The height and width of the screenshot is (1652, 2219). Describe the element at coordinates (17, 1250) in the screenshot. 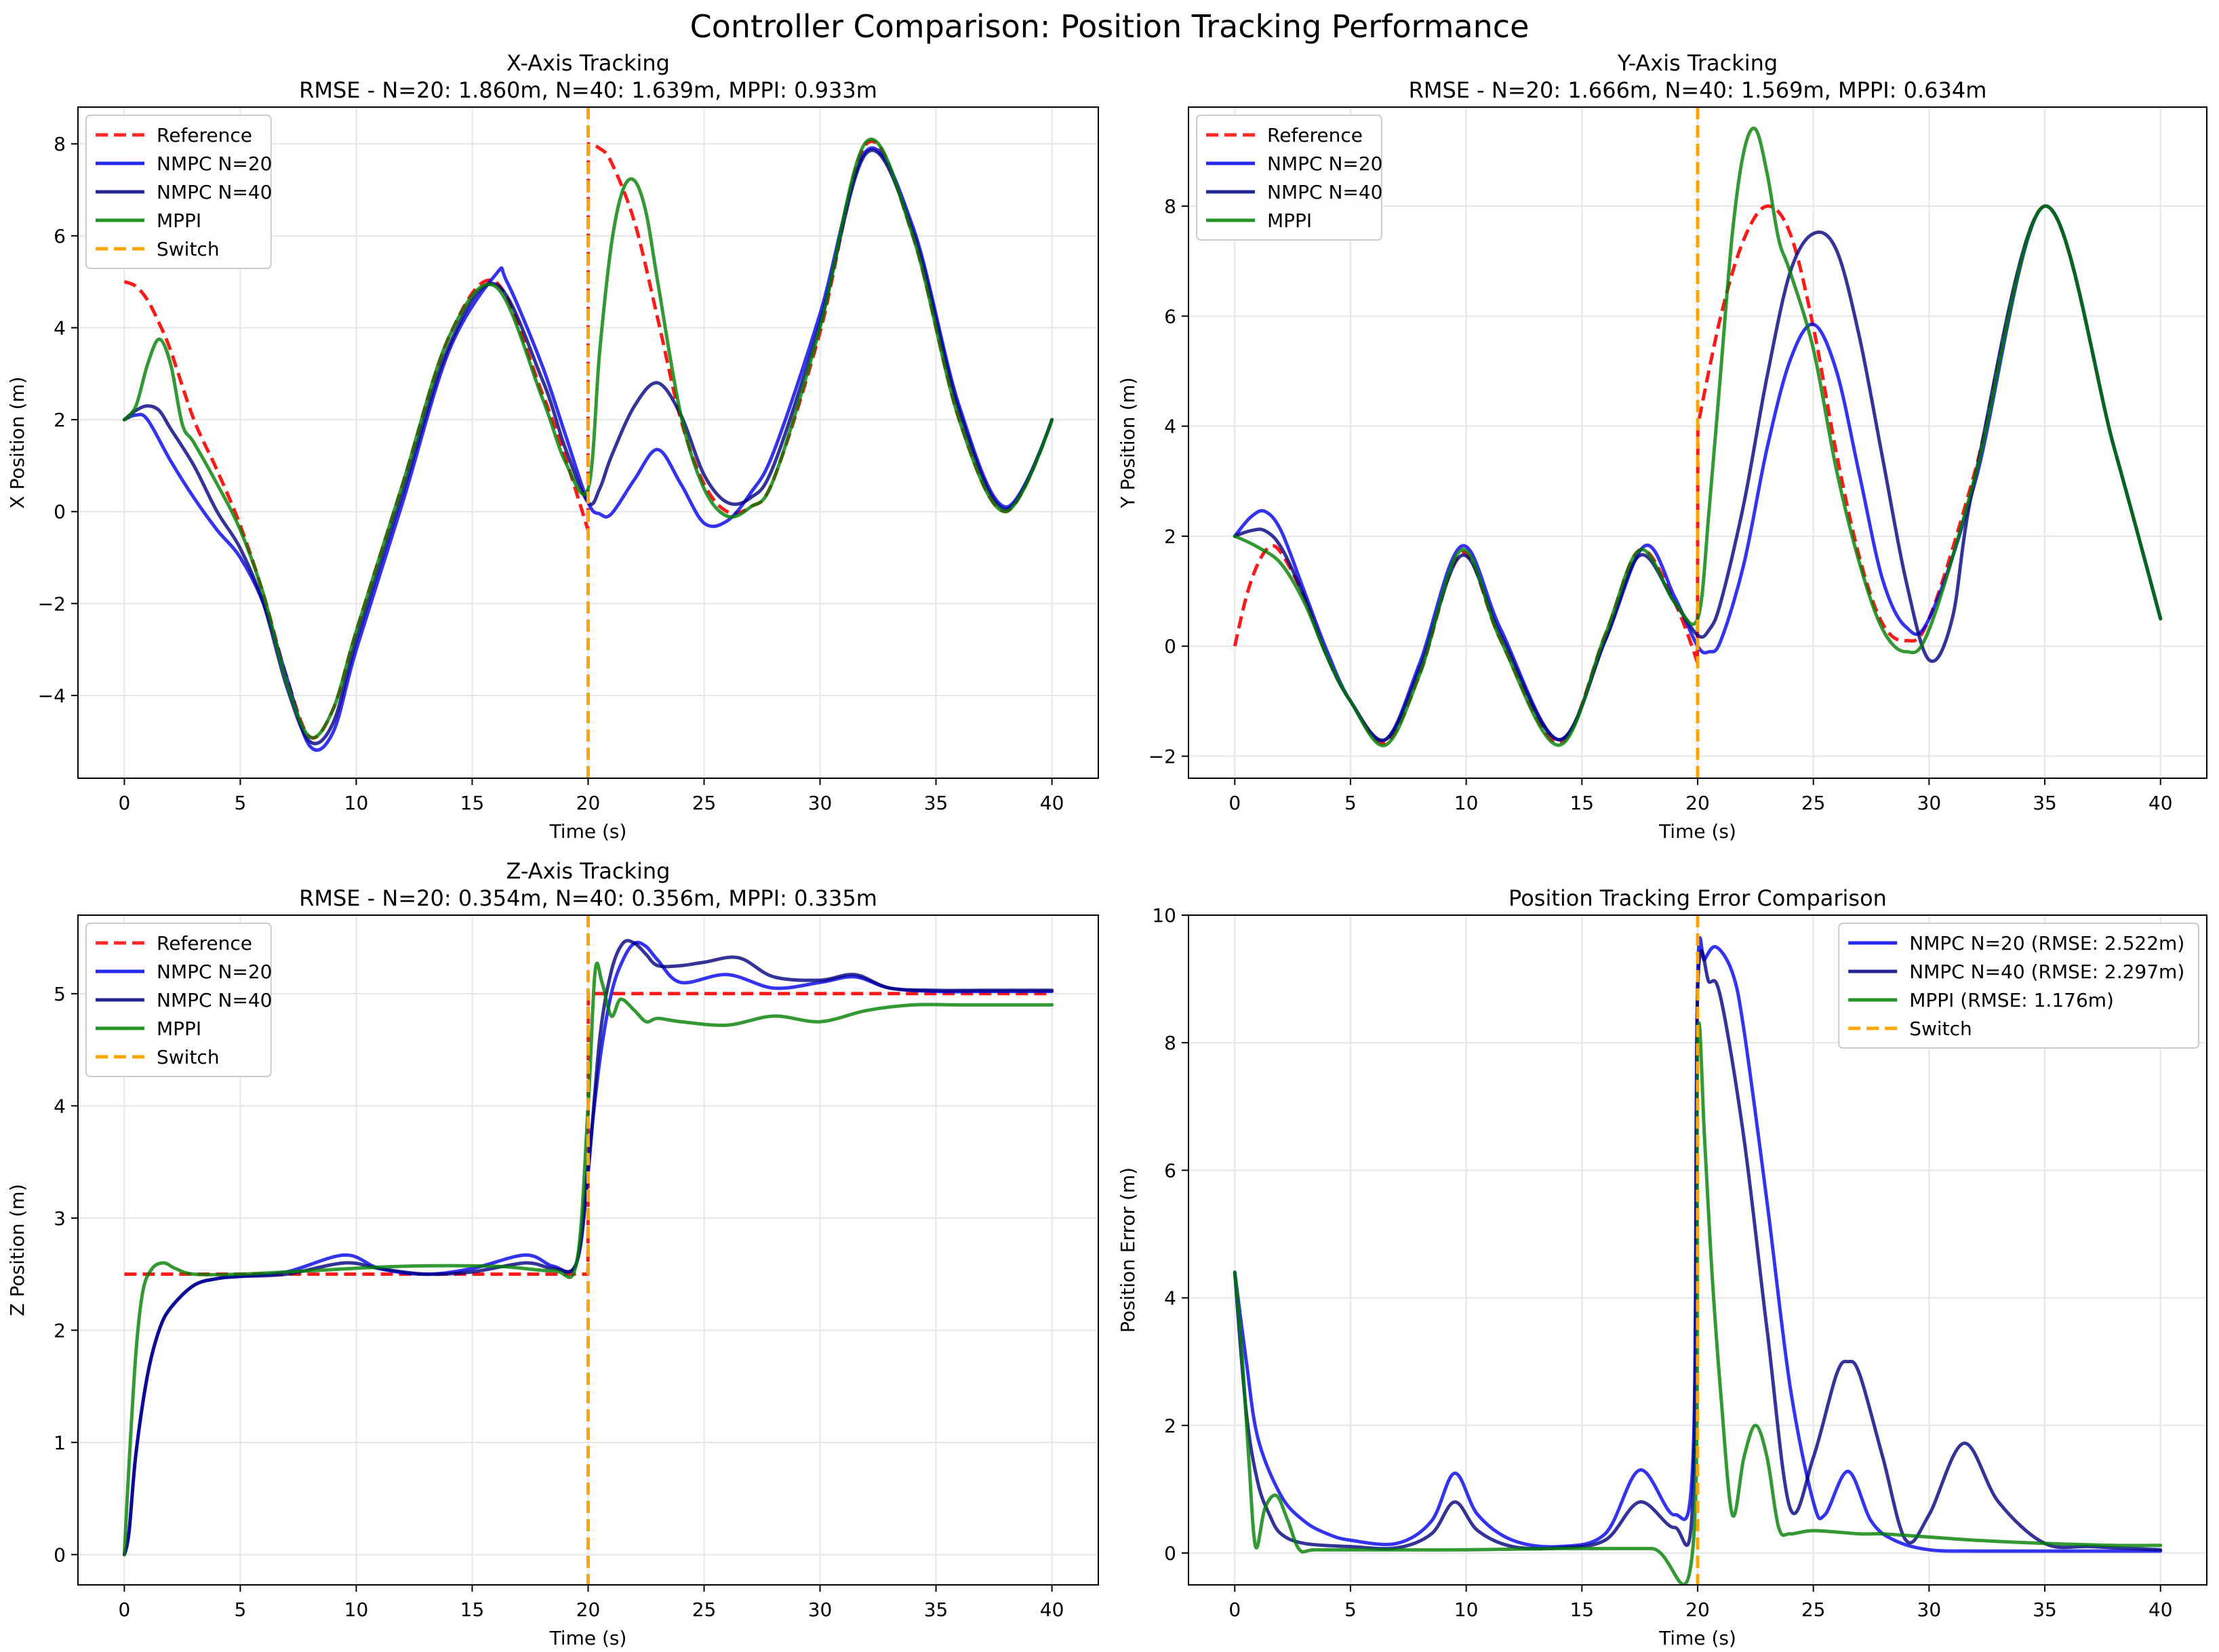

I see `y-axis-label: Z Position (m)` at that location.